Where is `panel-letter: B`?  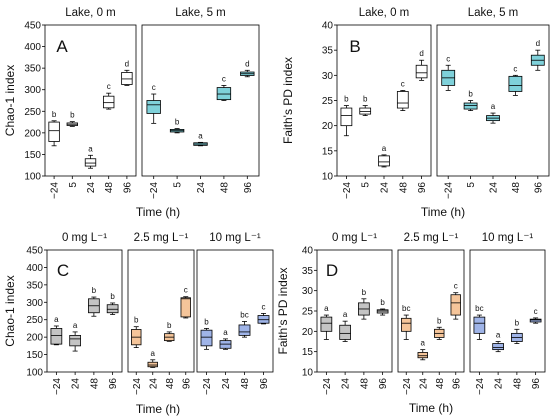
panel-letter: B is located at coordinates (354, 46).